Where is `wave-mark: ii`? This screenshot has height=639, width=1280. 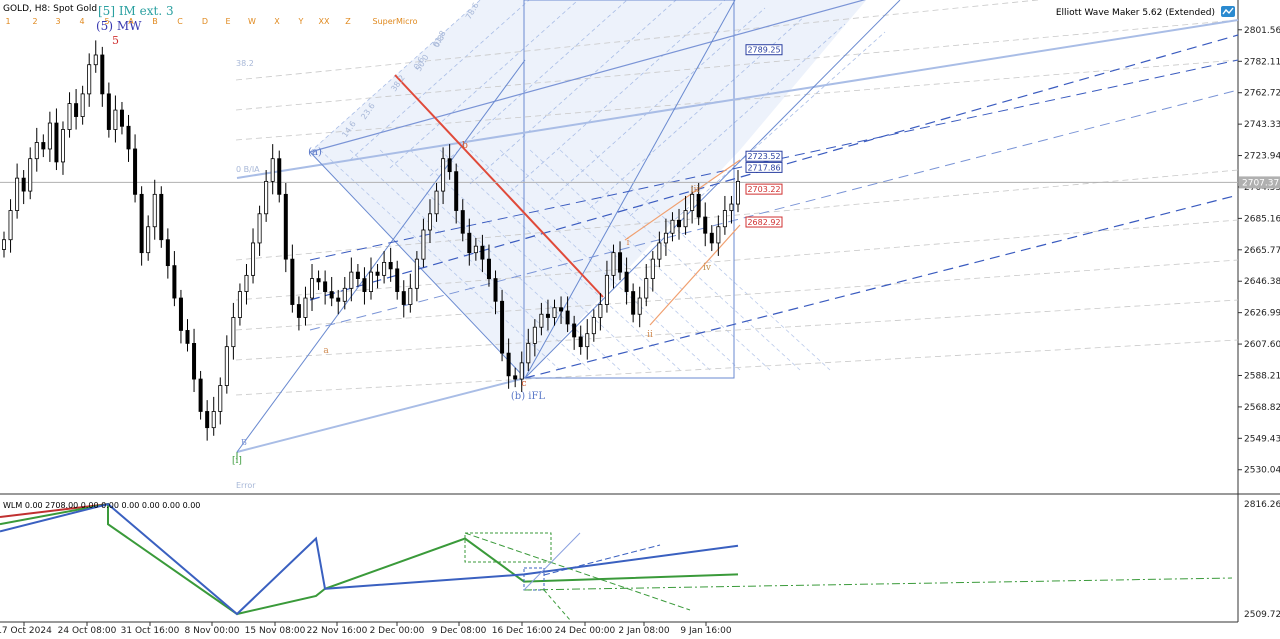
wave-mark: ii is located at coordinates (650, 335).